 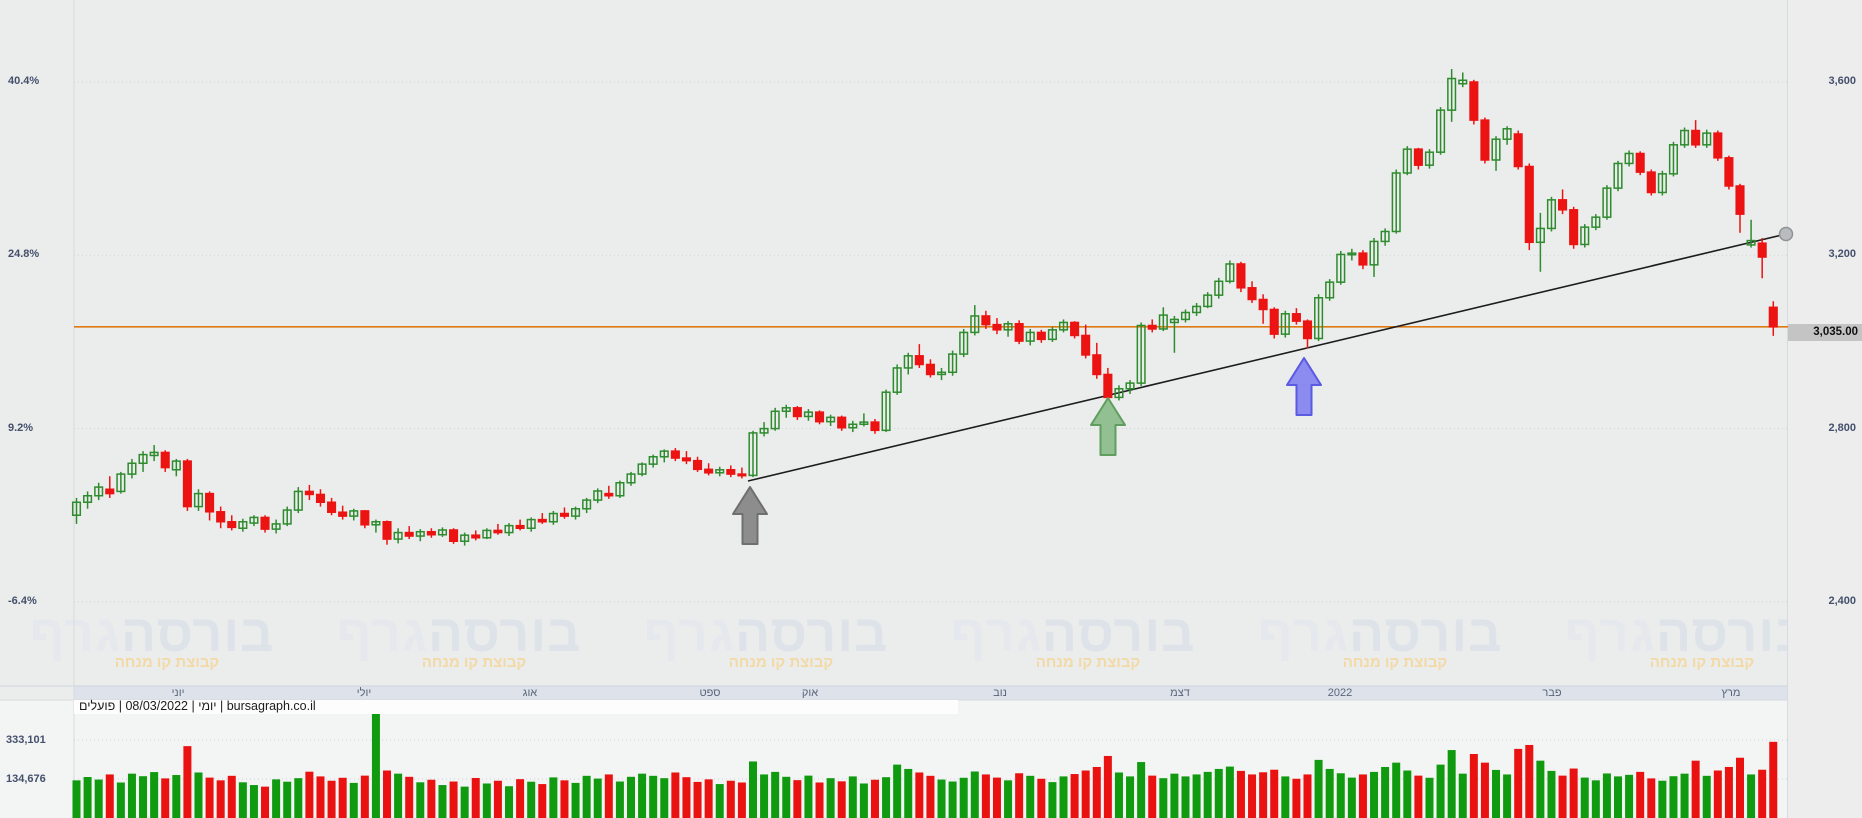 I want to click on blue-up-arrow, so click(x=1304, y=386).